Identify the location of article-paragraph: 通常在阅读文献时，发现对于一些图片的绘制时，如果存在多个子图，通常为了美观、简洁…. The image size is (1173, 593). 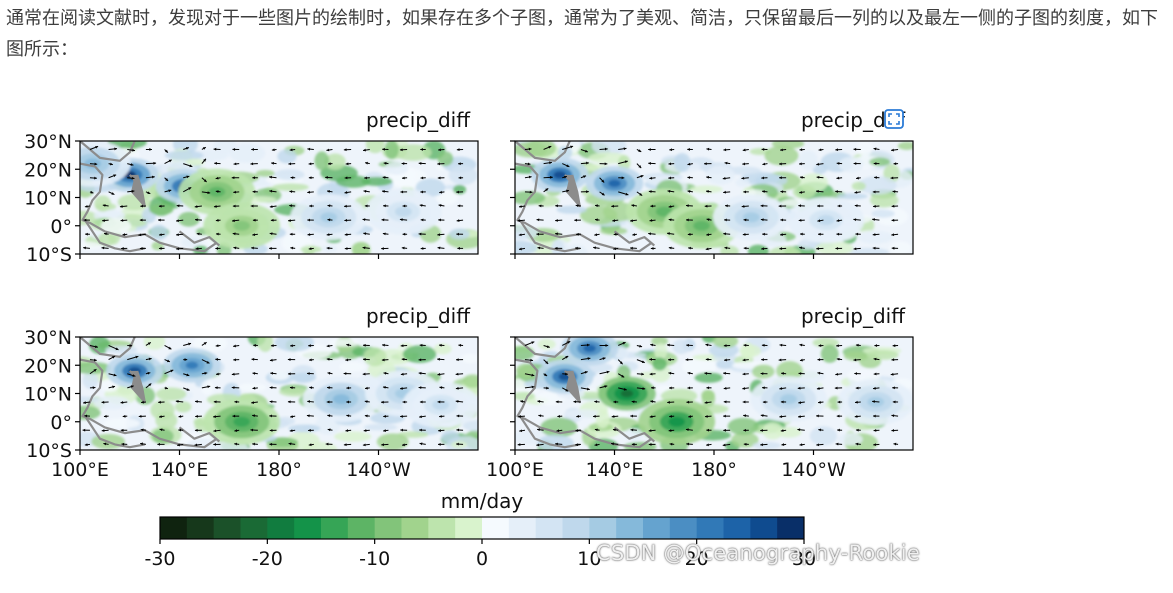
(582, 34).